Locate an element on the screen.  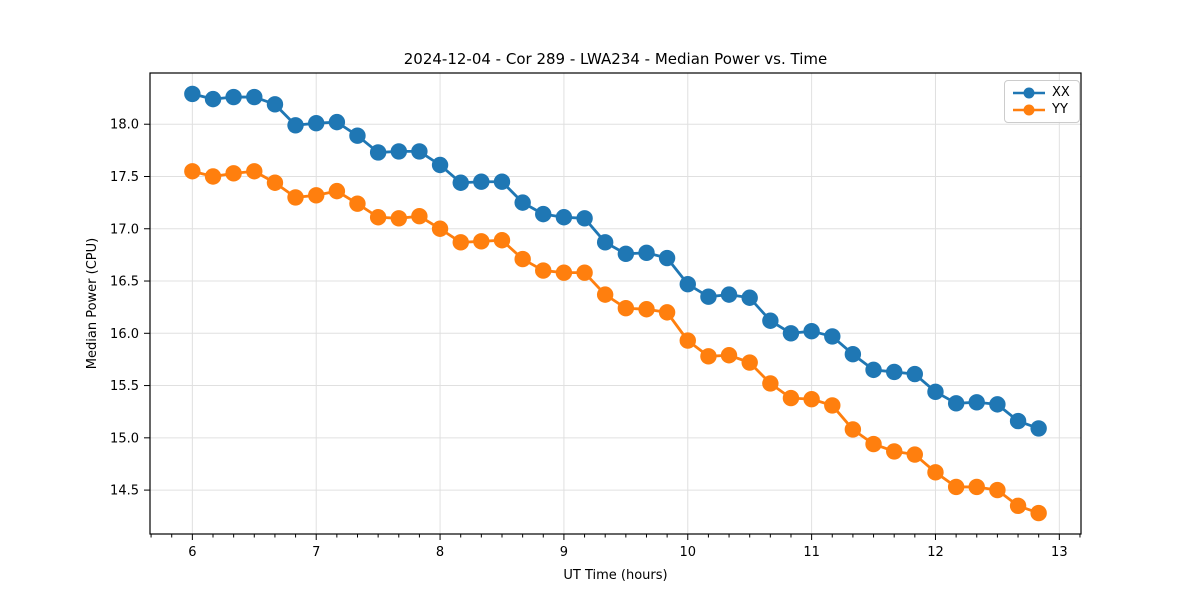
legend-item-xx: XX is located at coordinates (1041, 93).